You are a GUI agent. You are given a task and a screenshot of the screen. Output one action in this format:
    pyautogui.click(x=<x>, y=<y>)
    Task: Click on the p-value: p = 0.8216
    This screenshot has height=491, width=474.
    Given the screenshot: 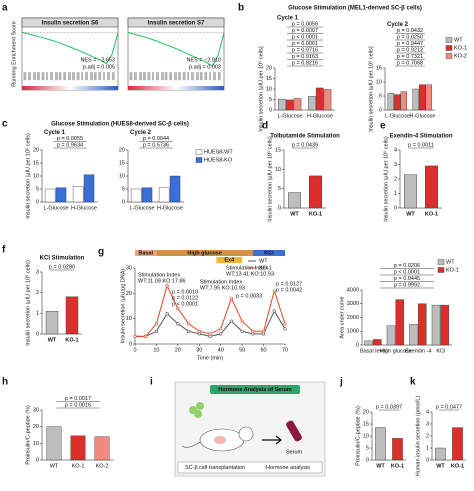 What is the action you would take?
    pyautogui.click(x=305, y=63)
    